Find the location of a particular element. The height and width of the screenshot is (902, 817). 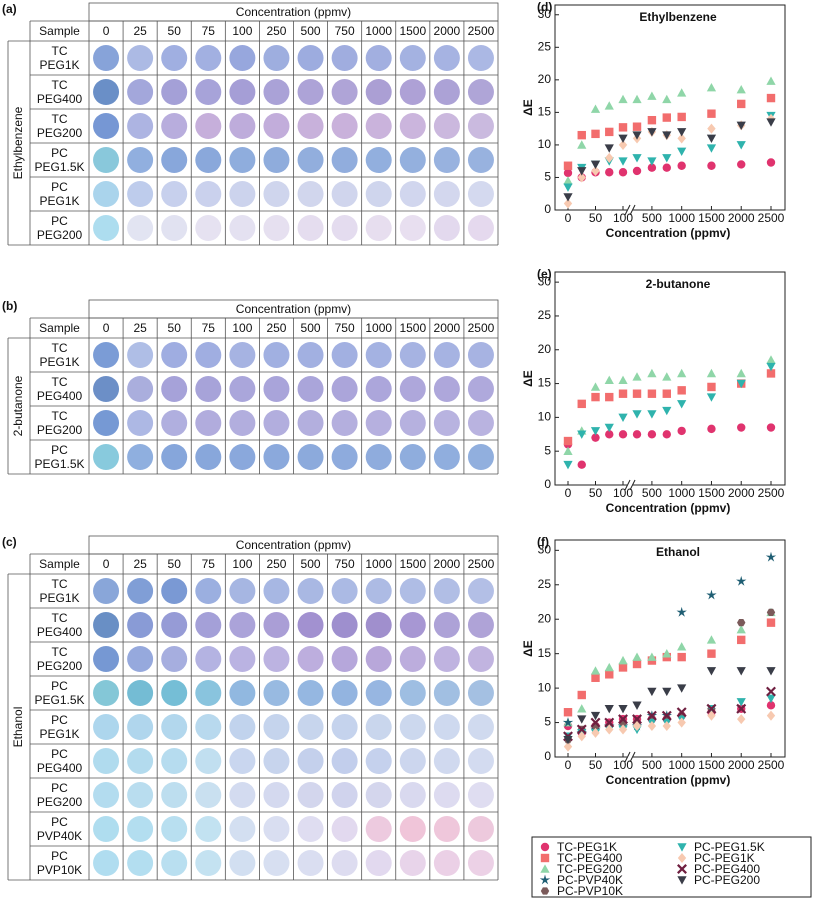

column-label: 500 is located at coordinates (311, 328).